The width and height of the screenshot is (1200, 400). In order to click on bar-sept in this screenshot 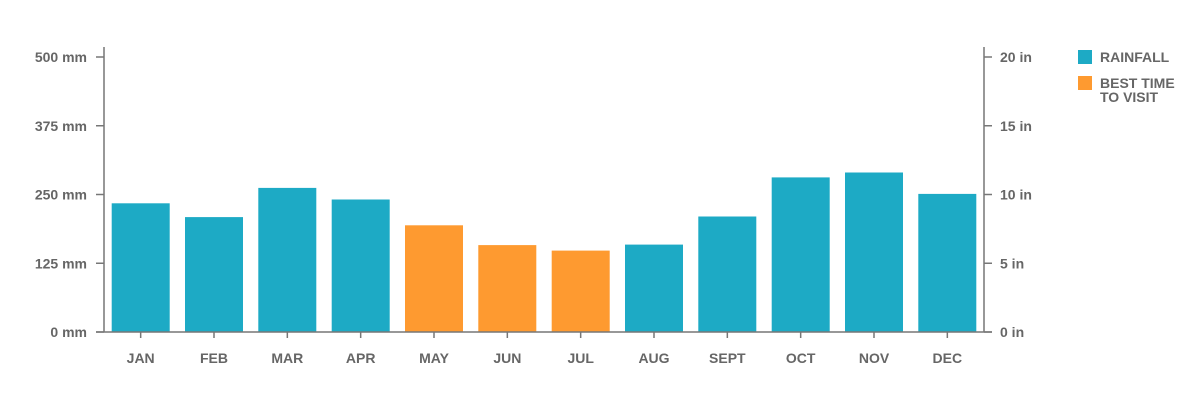, I will do `click(727, 274)`.